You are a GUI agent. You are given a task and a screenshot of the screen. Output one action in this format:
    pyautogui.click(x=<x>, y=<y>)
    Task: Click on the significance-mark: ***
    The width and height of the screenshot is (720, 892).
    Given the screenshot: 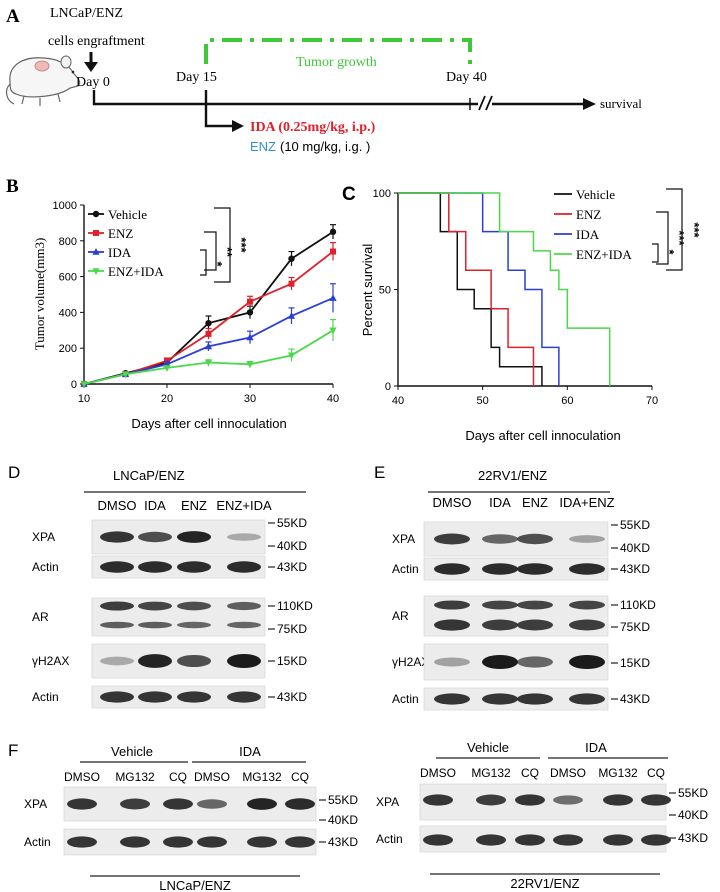 What is the action you would take?
    pyautogui.click(x=679, y=238)
    